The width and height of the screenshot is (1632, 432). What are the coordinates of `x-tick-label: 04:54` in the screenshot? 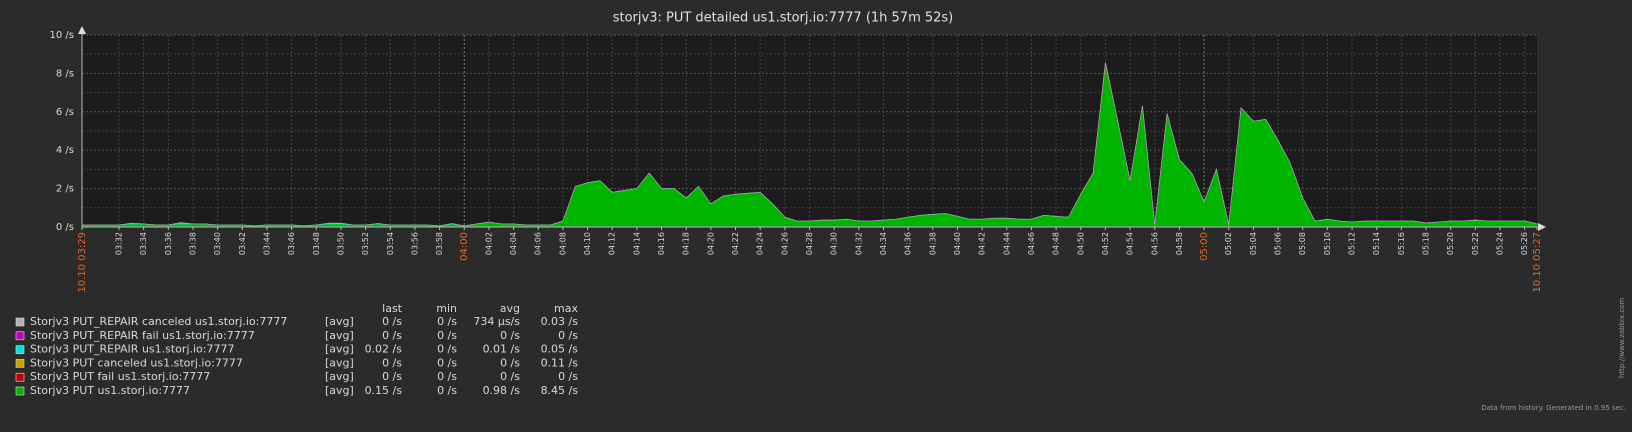 It's located at (1130, 243).